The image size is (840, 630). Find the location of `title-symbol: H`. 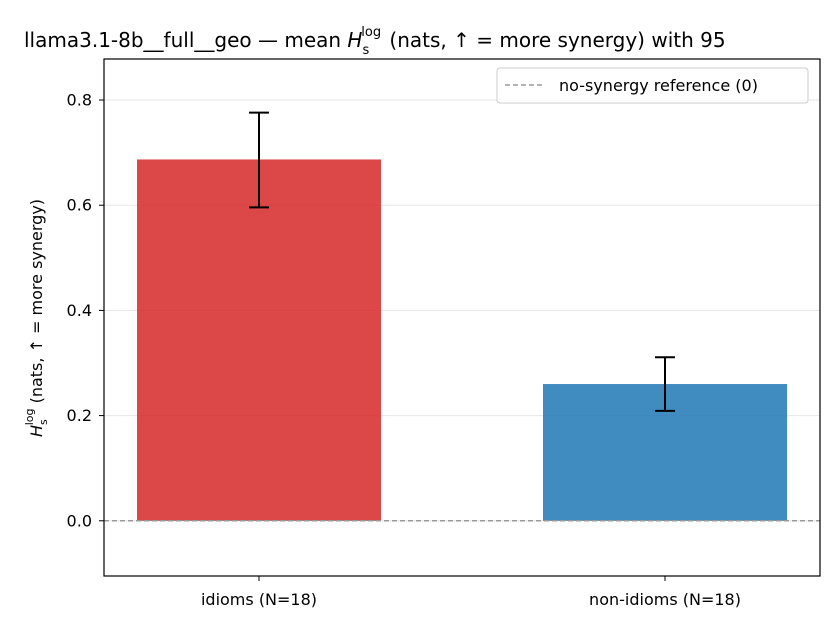

title-symbol: H is located at coordinates (354, 40).